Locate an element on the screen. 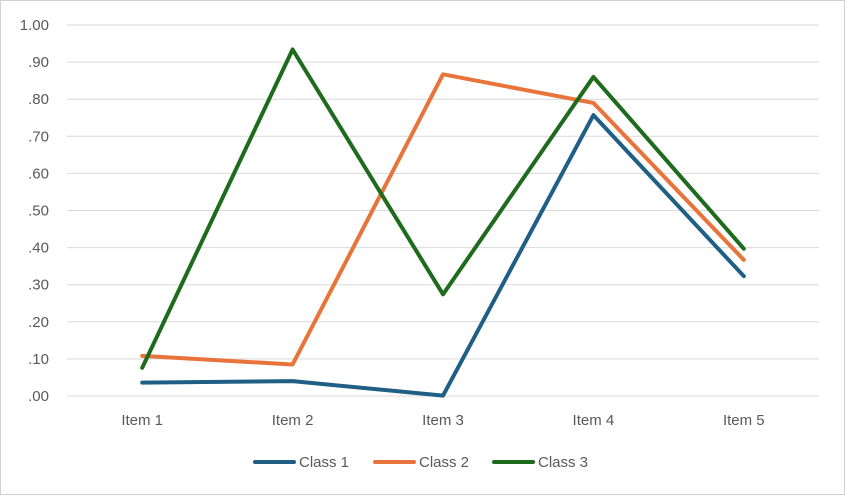 This screenshot has height=499, width=845. y-tick-label: 1.00 is located at coordinates (34, 25).